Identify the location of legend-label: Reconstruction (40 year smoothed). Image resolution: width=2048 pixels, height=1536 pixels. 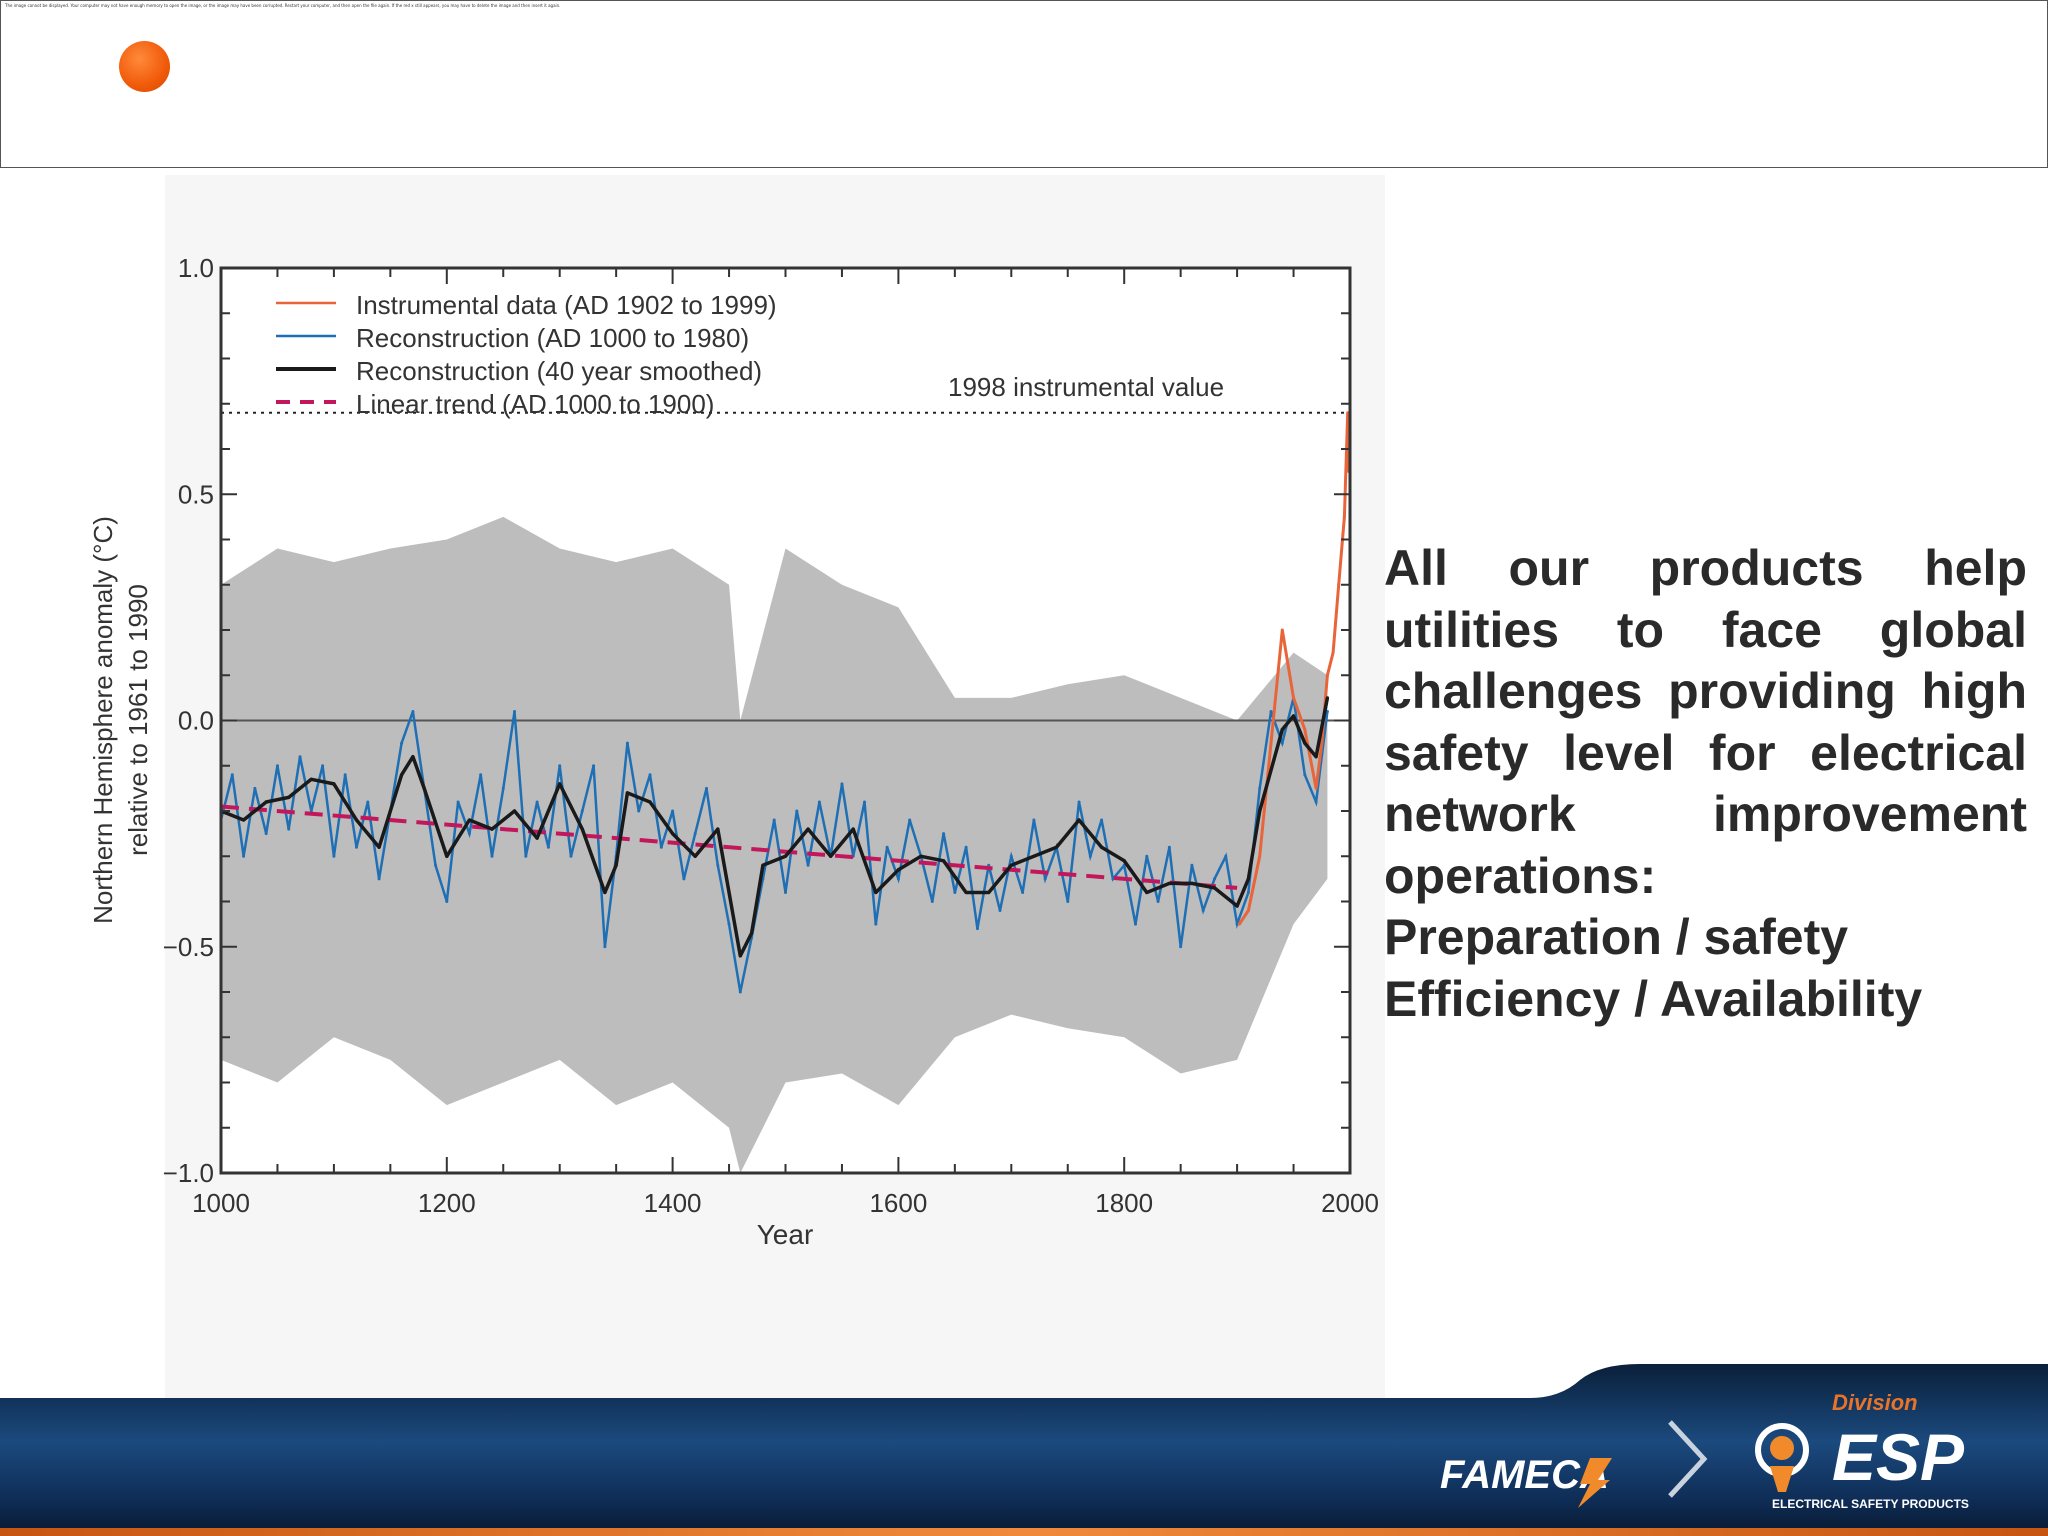
(559, 371).